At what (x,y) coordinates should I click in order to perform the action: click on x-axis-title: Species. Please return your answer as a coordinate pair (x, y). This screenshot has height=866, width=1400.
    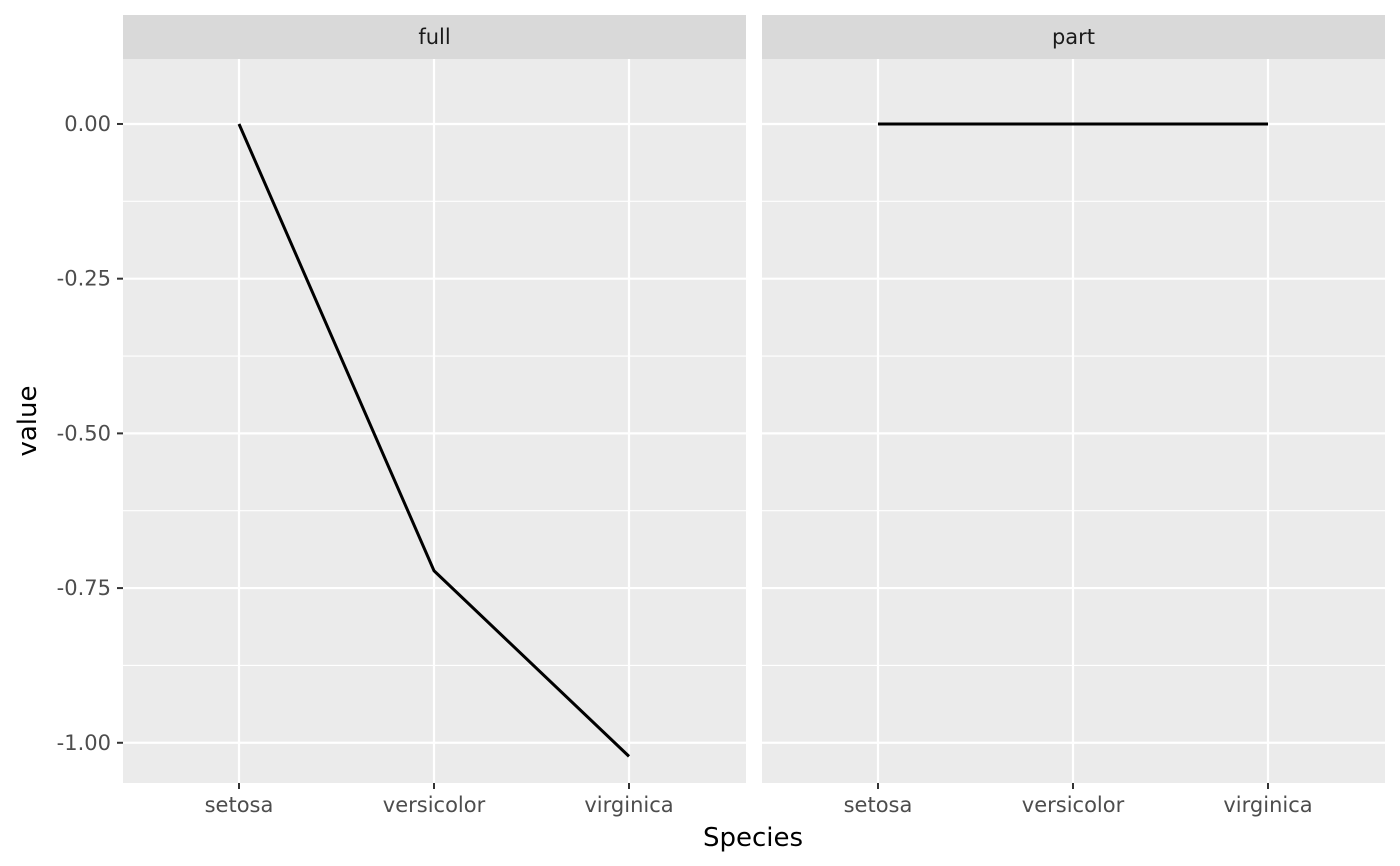
    Looking at the image, I should click on (753, 838).